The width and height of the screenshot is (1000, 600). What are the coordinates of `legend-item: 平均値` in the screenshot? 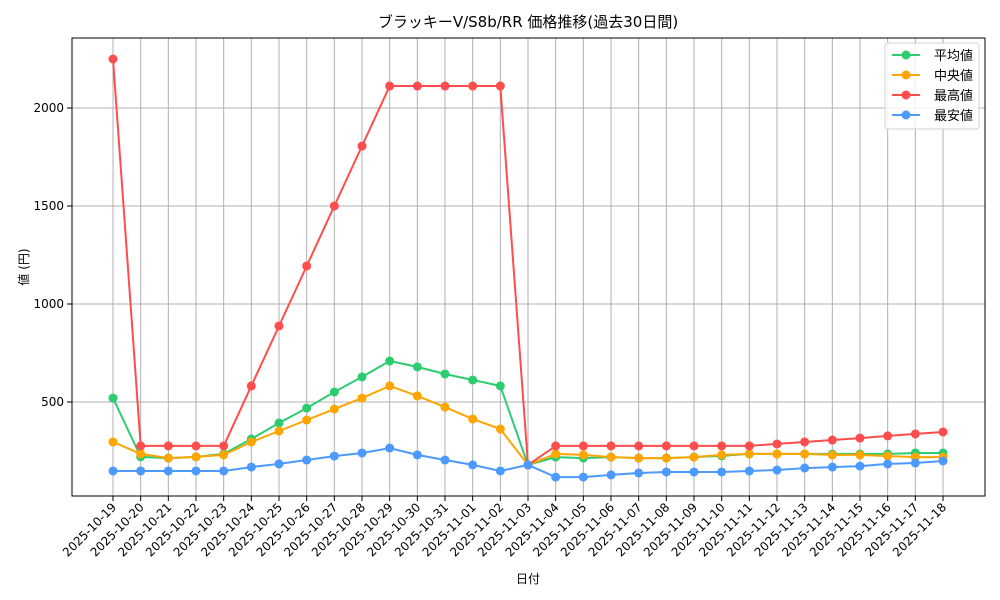 It's located at (932, 56).